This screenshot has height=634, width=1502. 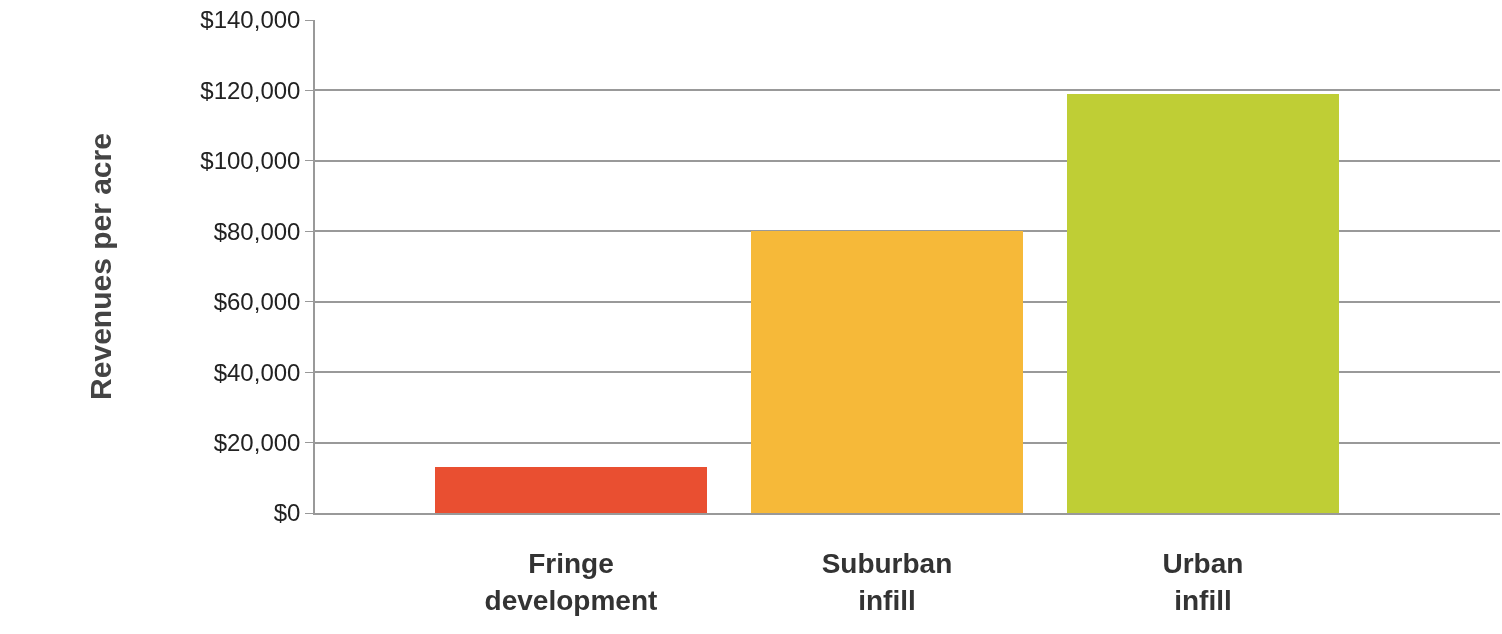 What do you see at coordinates (100, 266) in the screenshot?
I see `y-axis-title: Revenues per acre` at bounding box center [100, 266].